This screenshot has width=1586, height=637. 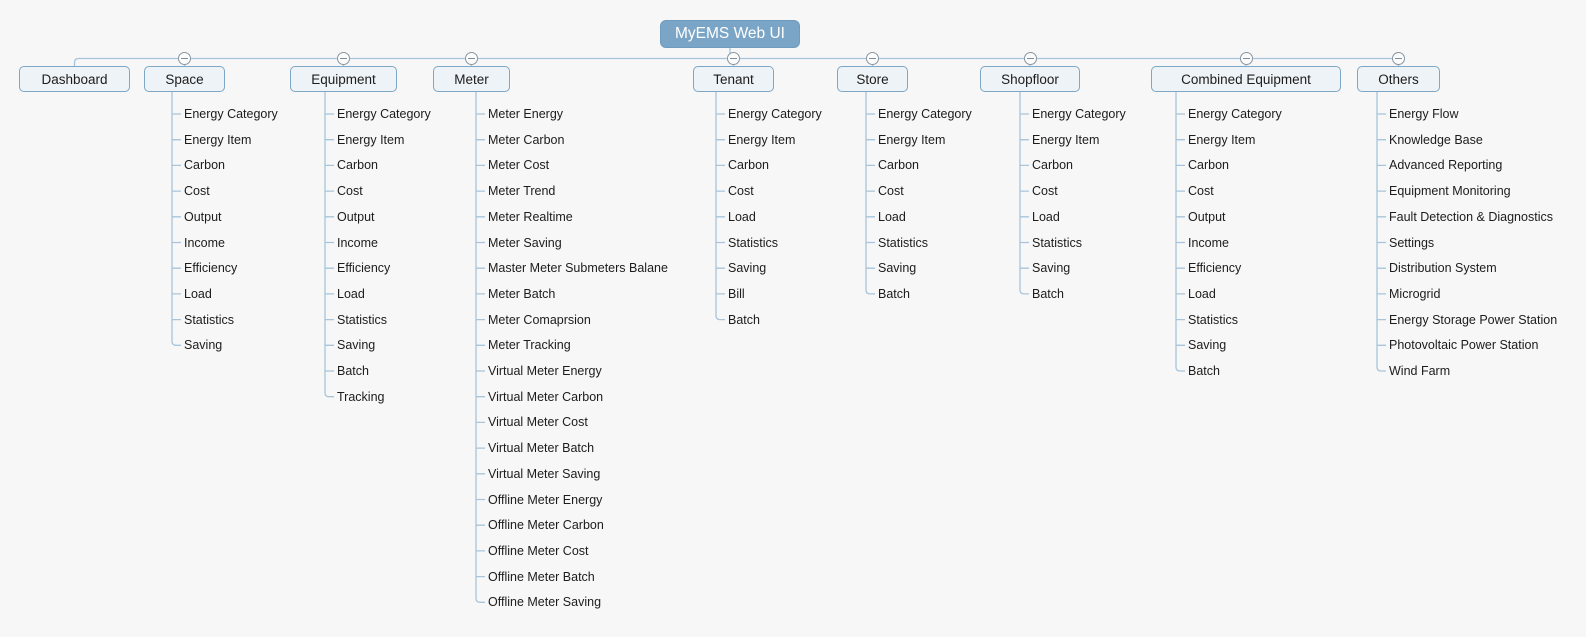 I want to click on leaf-node-wind-farm: Wind Farm, so click(x=1420, y=370).